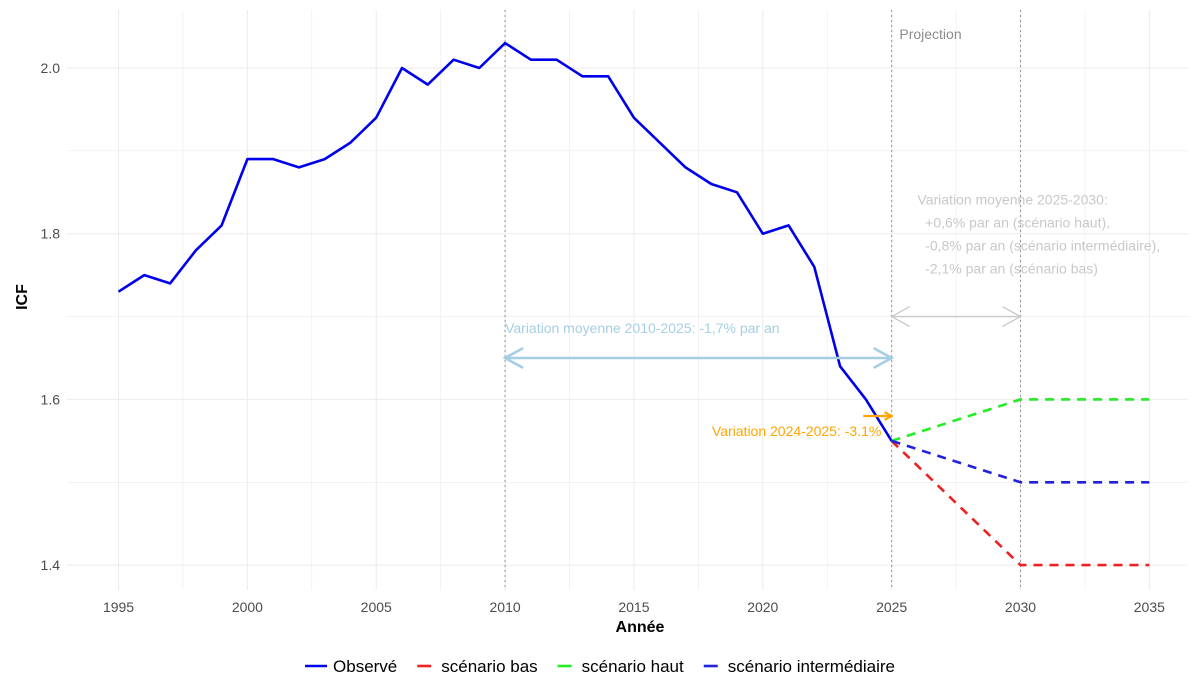 This screenshot has height=681, width=1200. What do you see at coordinates (51, 565) in the screenshot?
I see `y-tick-label: 1.4` at bounding box center [51, 565].